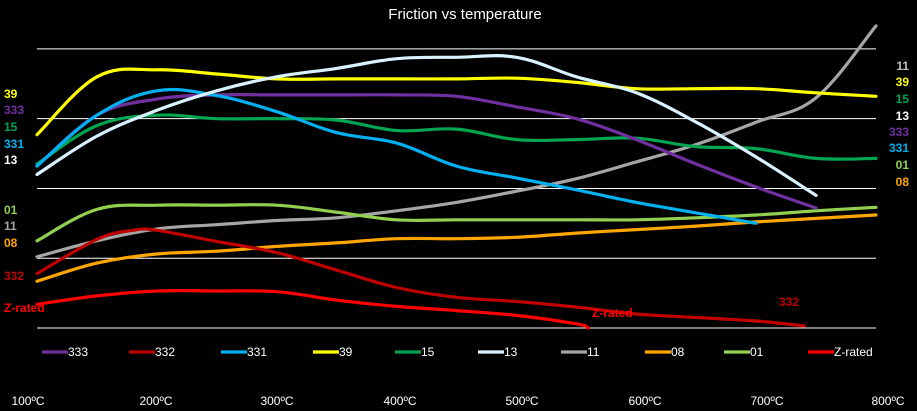 The image size is (917, 411). Describe the element at coordinates (428, 352) in the screenshot. I see `legend-label: 15` at that location.